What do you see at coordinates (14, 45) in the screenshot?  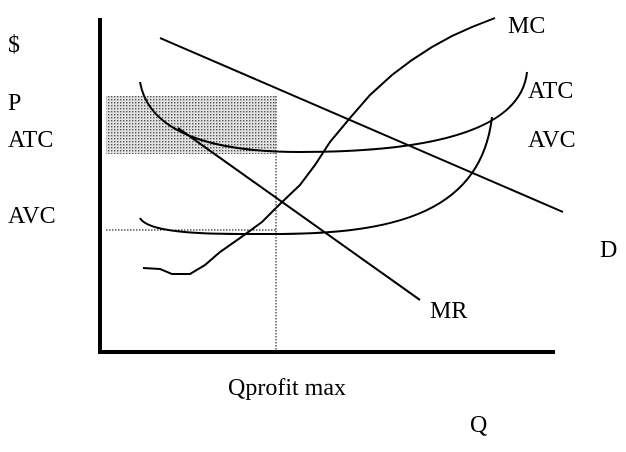 I see `y-axis-label: $` at bounding box center [14, 45].